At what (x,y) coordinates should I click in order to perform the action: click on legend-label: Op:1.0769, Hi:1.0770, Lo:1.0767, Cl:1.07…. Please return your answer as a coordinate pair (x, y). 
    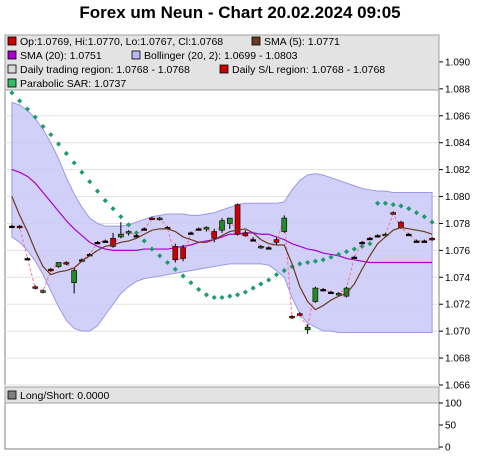
    Looking at the image, I should click on (121, 42).